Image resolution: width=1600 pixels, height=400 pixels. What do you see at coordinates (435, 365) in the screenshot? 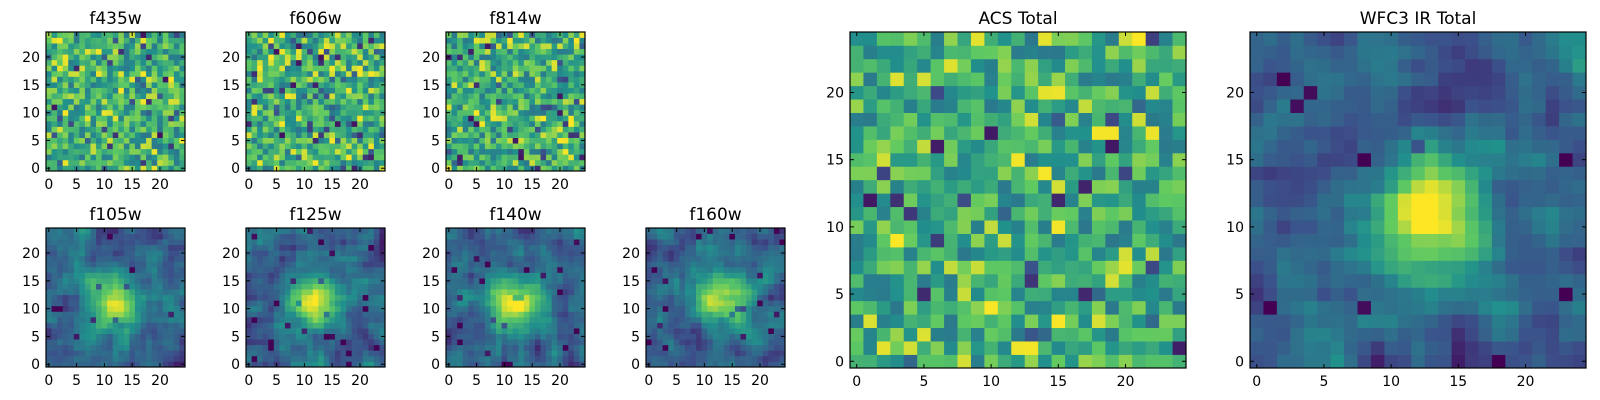
I see `y-tick-label: 0` at bounding box center [435, 365].